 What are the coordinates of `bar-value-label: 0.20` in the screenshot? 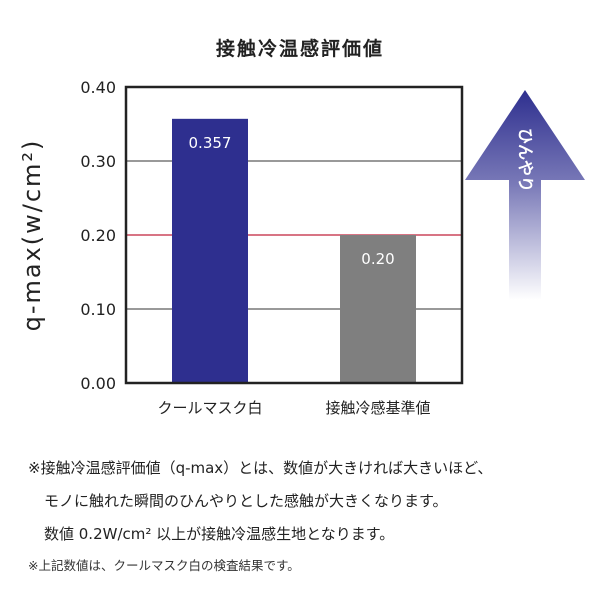 It's located at (377, 259).